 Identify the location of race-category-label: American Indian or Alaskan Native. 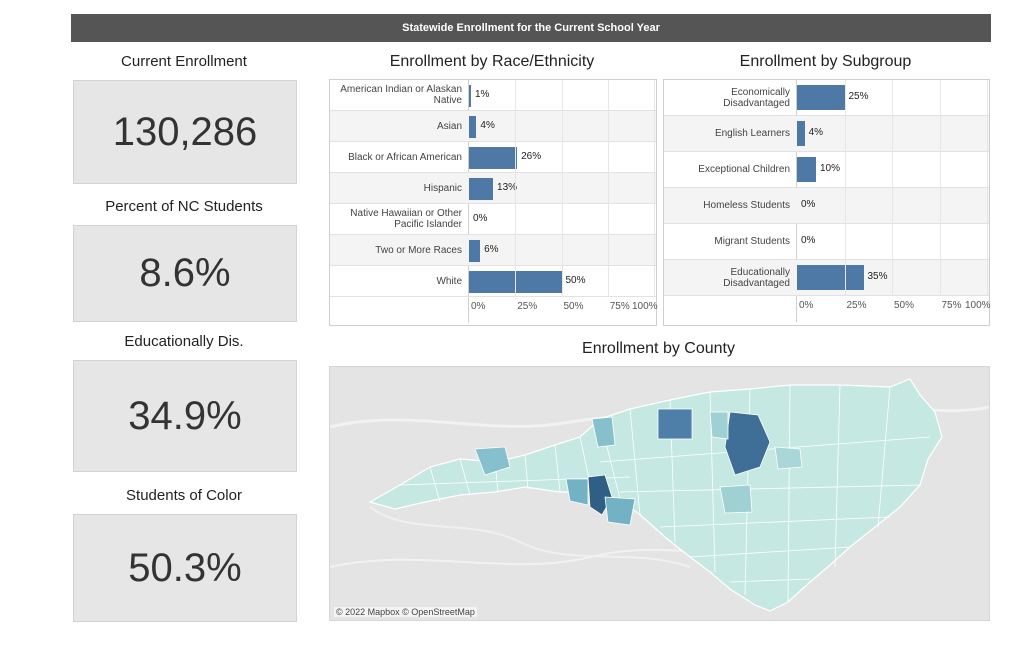
(401, 95).